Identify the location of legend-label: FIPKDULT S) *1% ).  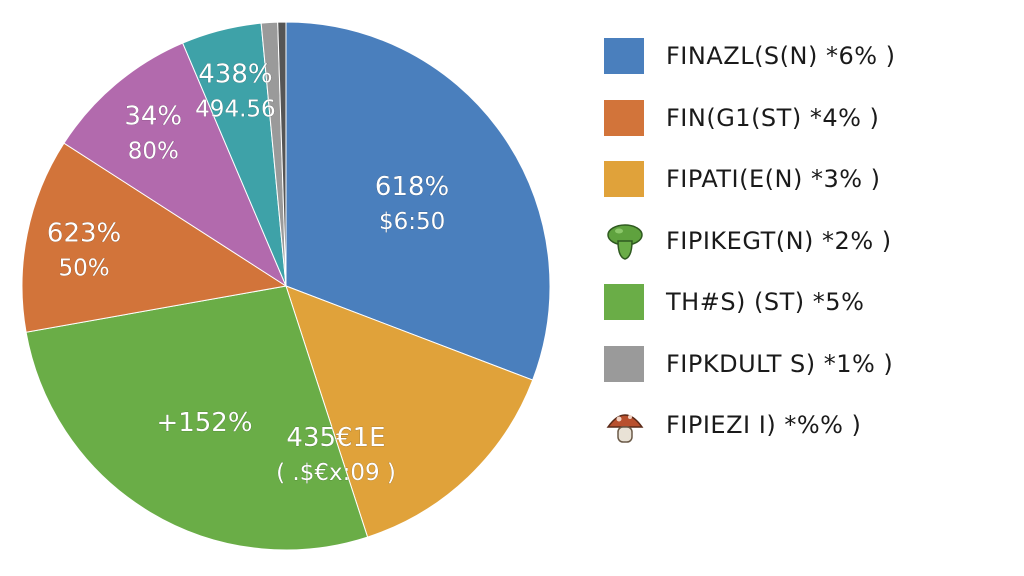
(780, 363).